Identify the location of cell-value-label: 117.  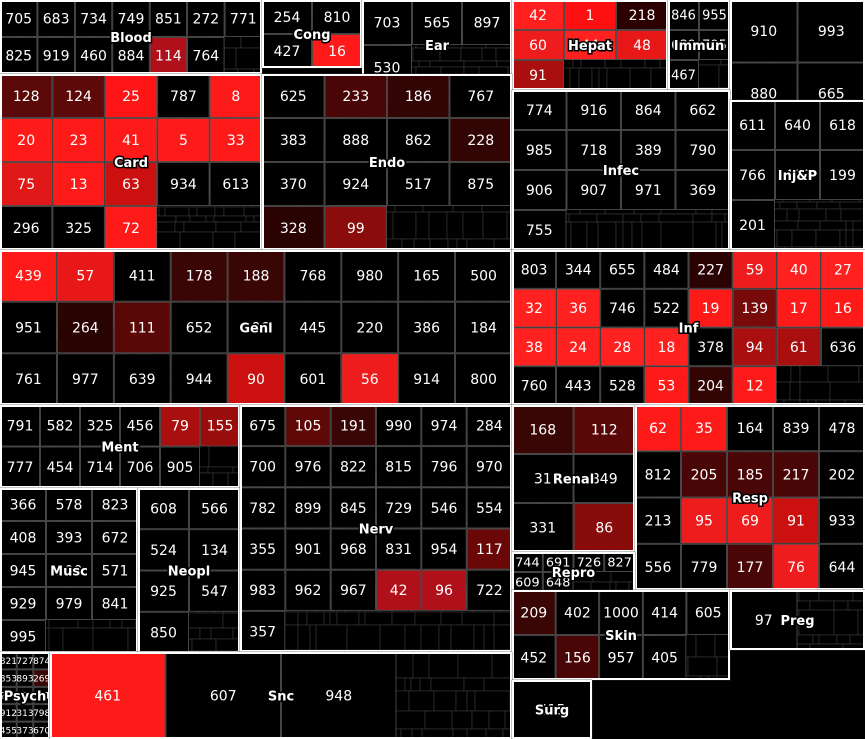
(489, 550).